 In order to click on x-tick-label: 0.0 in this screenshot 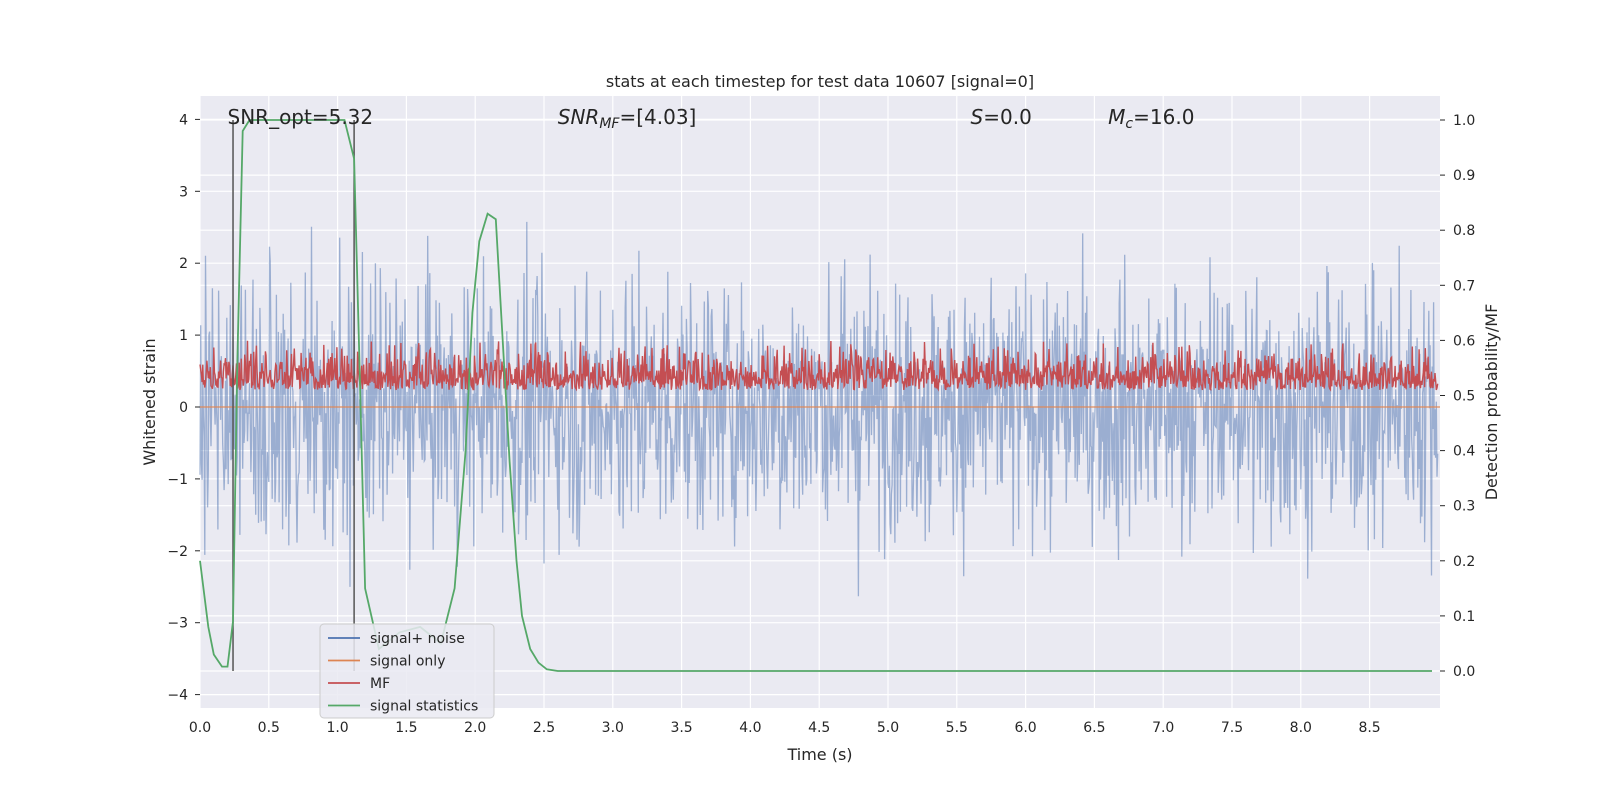, I will do `click(200, 728)`.